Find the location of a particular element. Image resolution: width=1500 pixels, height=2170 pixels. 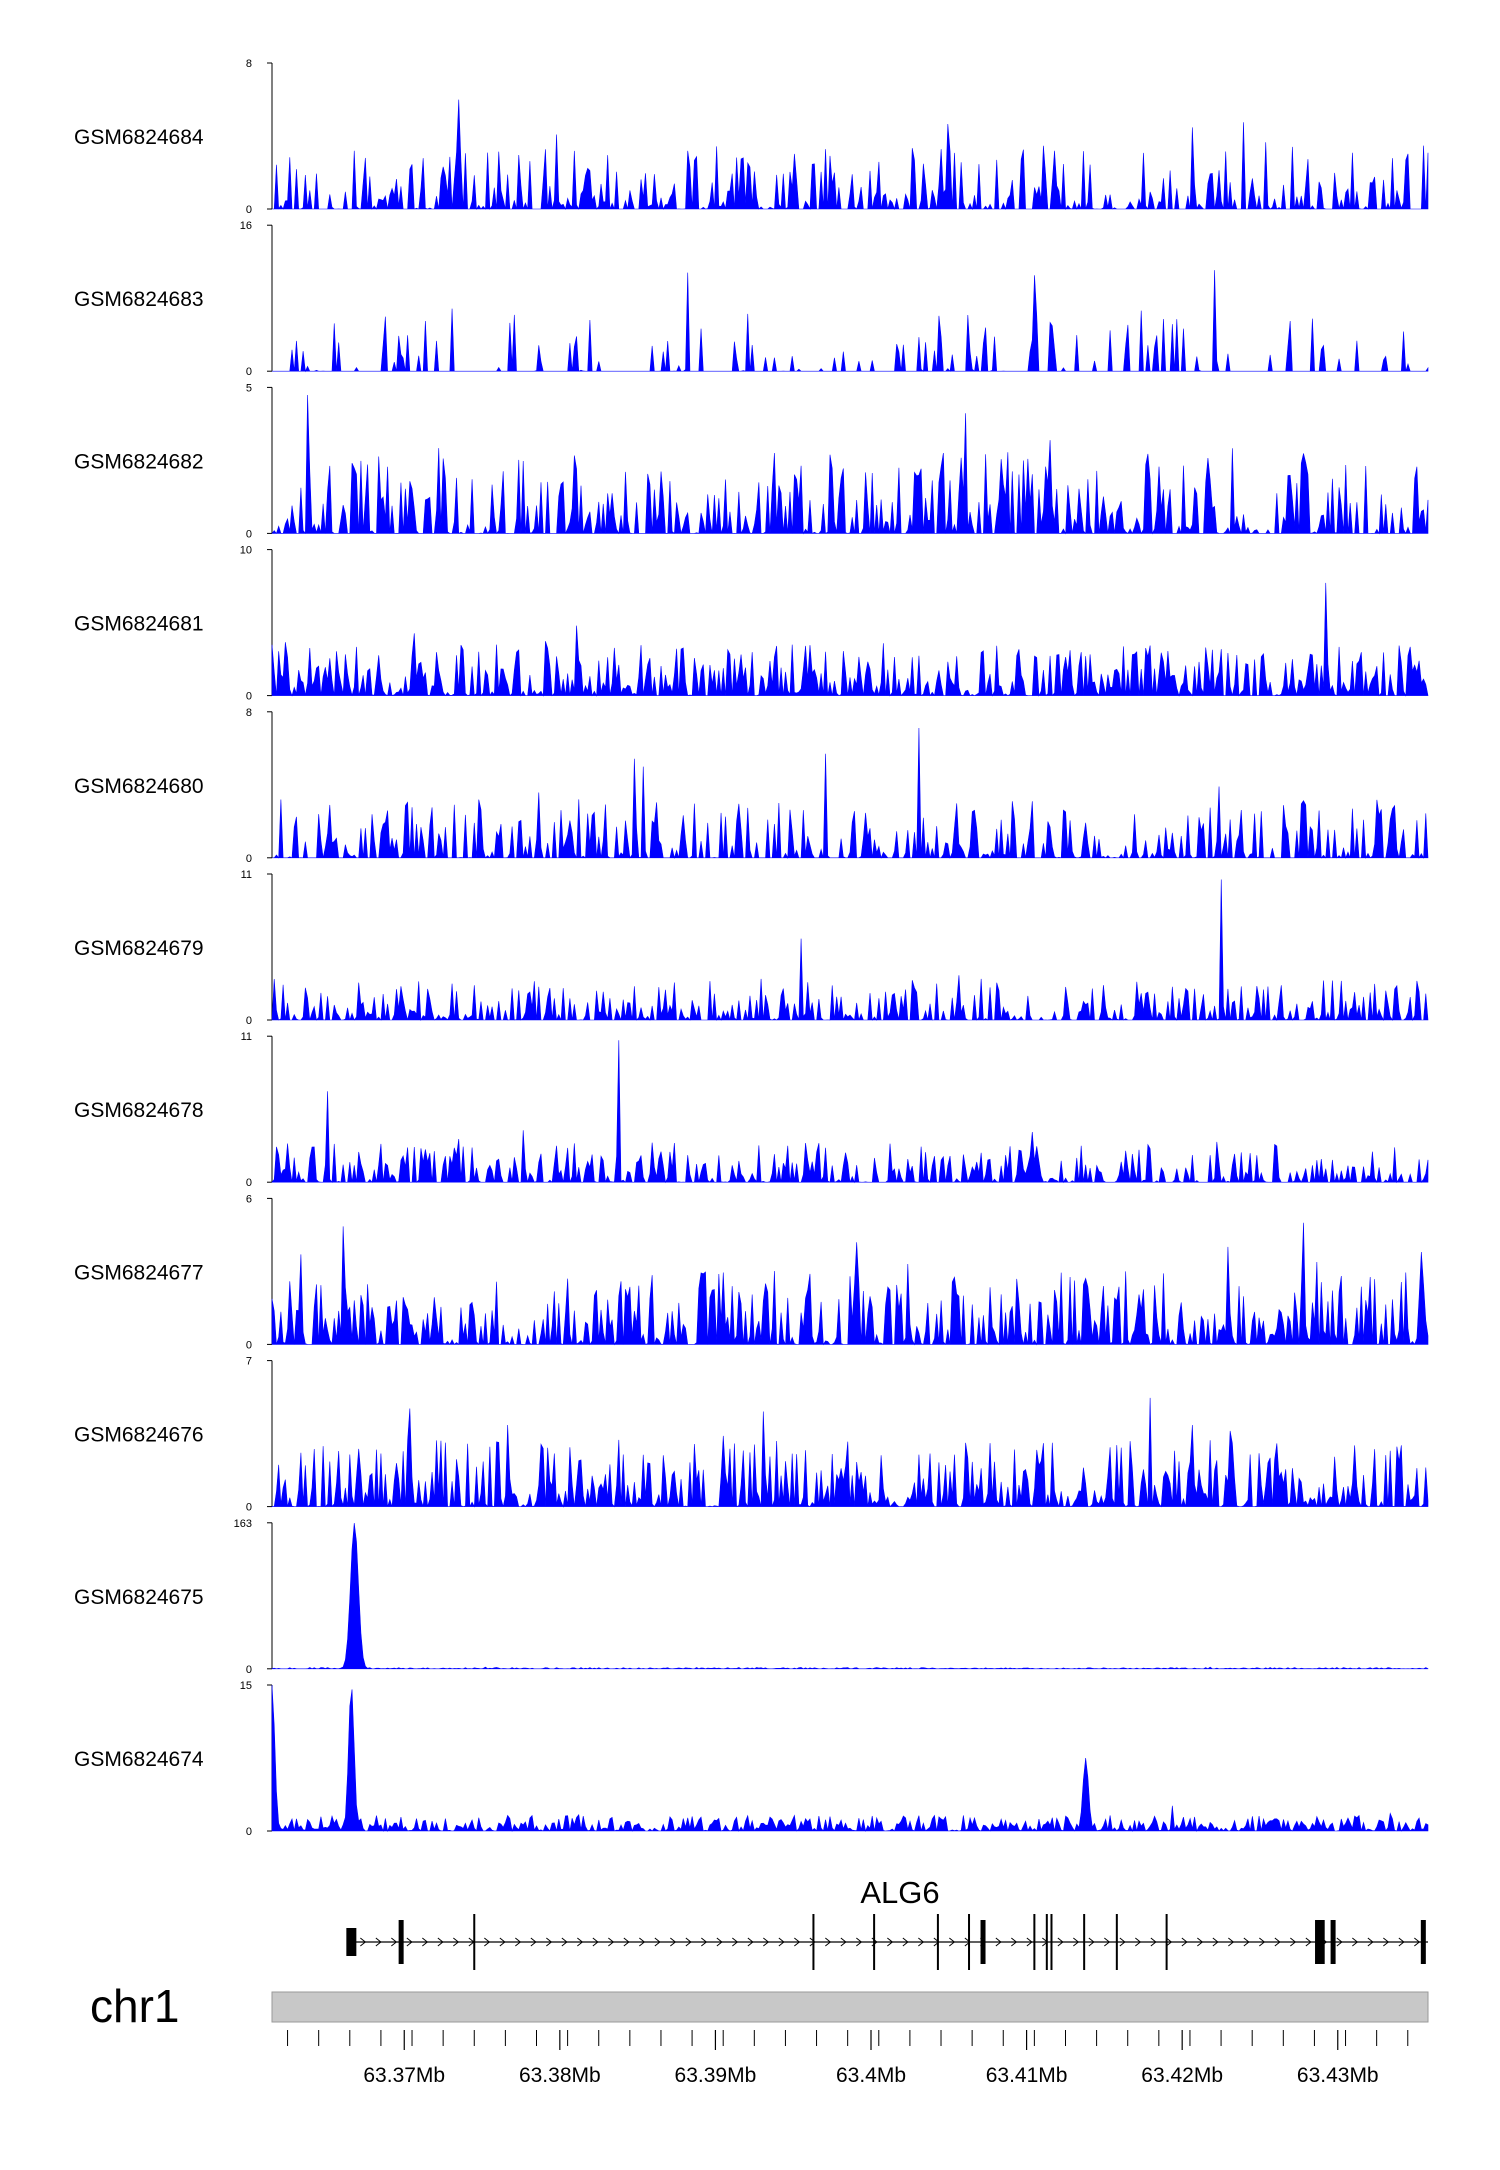

y-max-label: 5 is located at coordinates (249, 388).